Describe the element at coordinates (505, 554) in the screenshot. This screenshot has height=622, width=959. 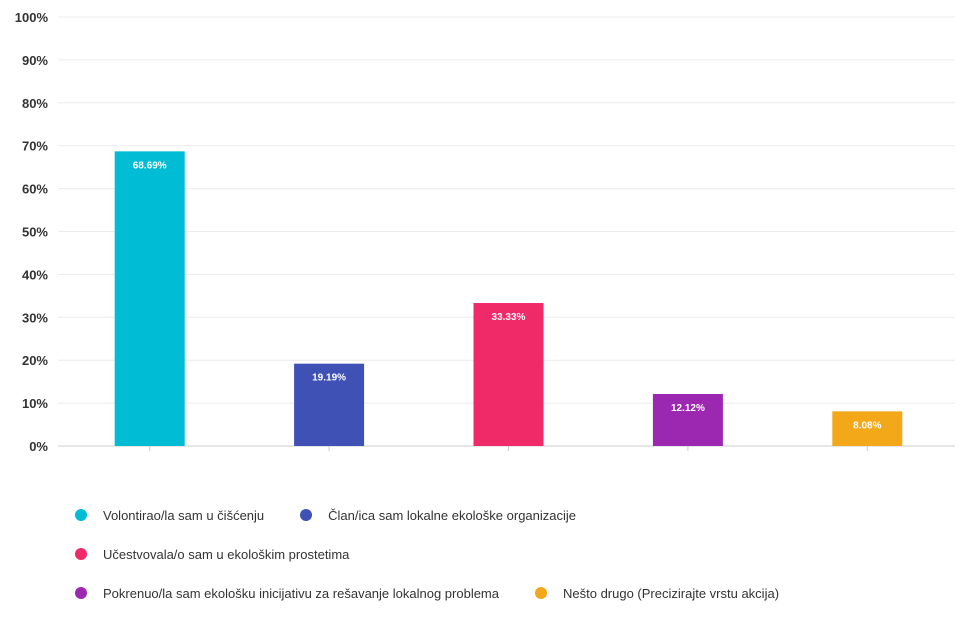
I see `legend-row: Učestvovala/o sam u ekološkim prostetima` at that location.